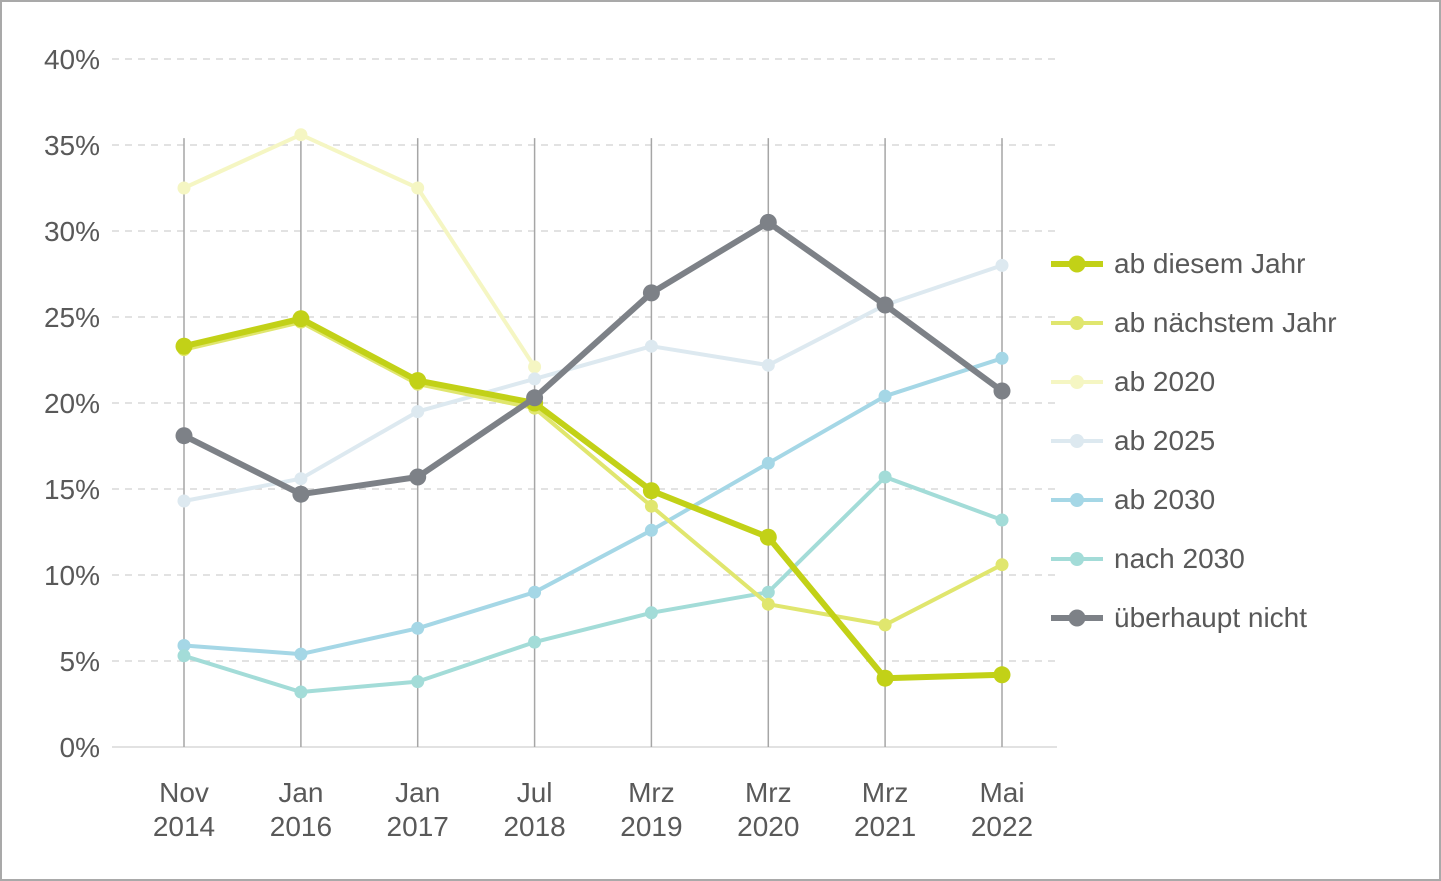 The height and width of the screenshot is (881, 1441). I want to click on x-tick-label: Mrz 2020, so click(768, 809).